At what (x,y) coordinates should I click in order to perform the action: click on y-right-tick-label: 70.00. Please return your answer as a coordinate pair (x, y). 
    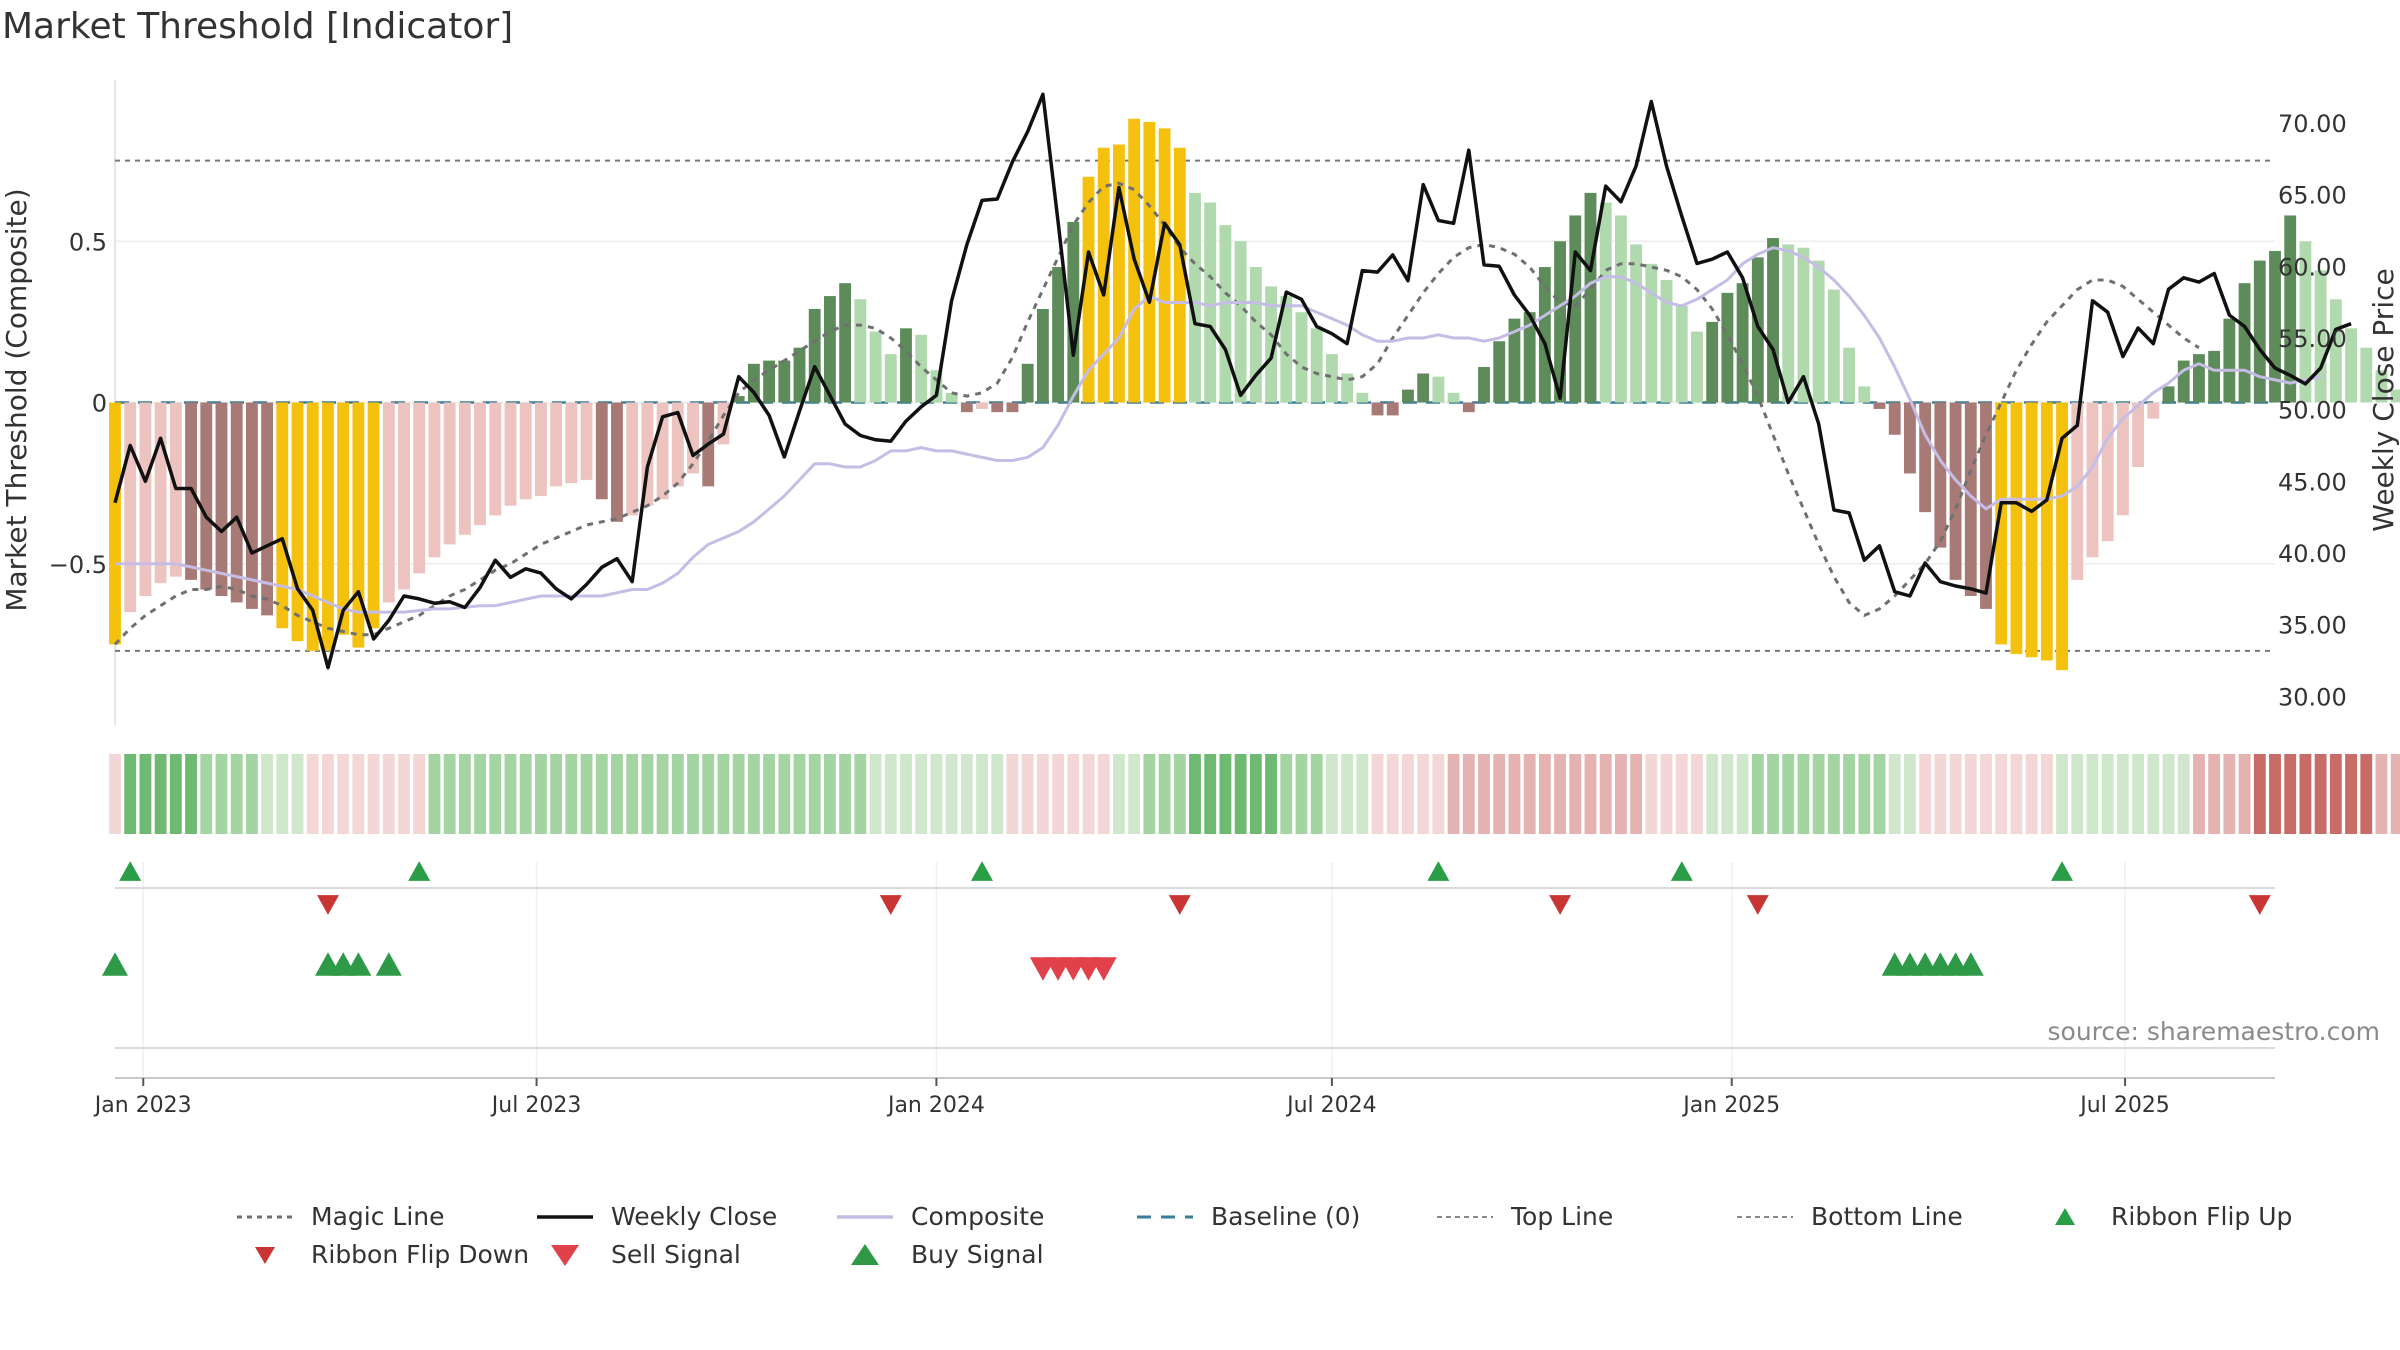
    Looking at the image, I should click on (2312, 124).